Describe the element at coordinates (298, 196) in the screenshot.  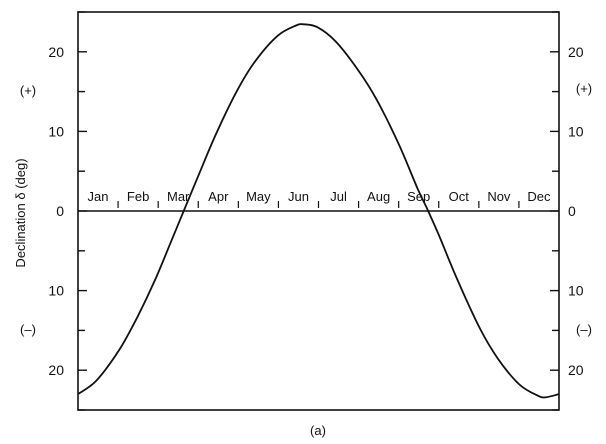
I see `month-label: Jun` at that location.